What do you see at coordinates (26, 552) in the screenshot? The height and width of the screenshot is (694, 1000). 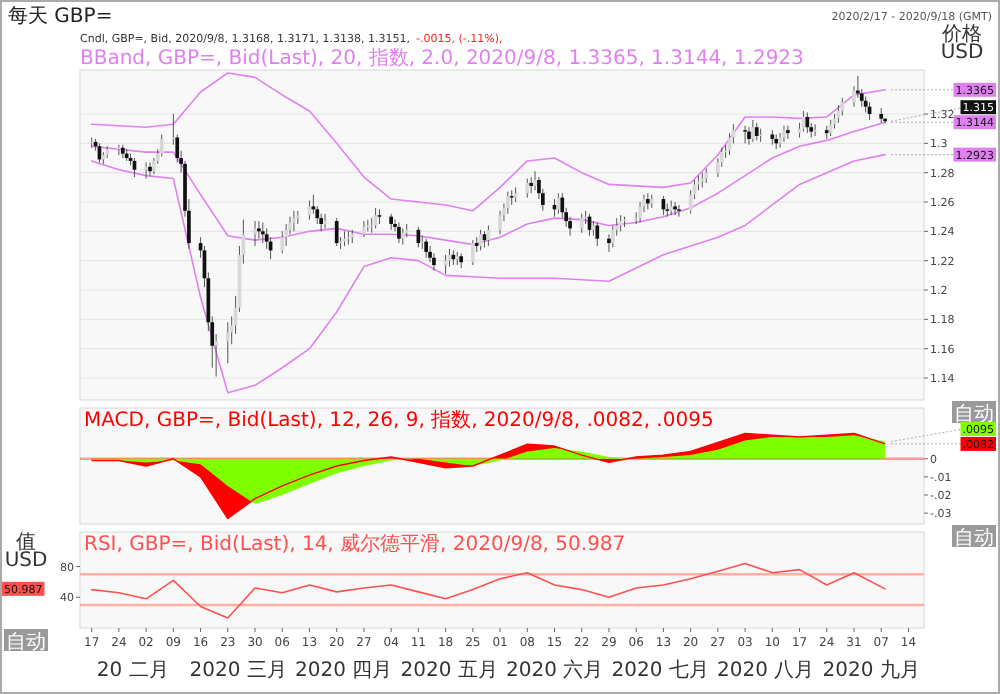 I see `y-axis-title: 值 USD` at bounding box center [26, 552].